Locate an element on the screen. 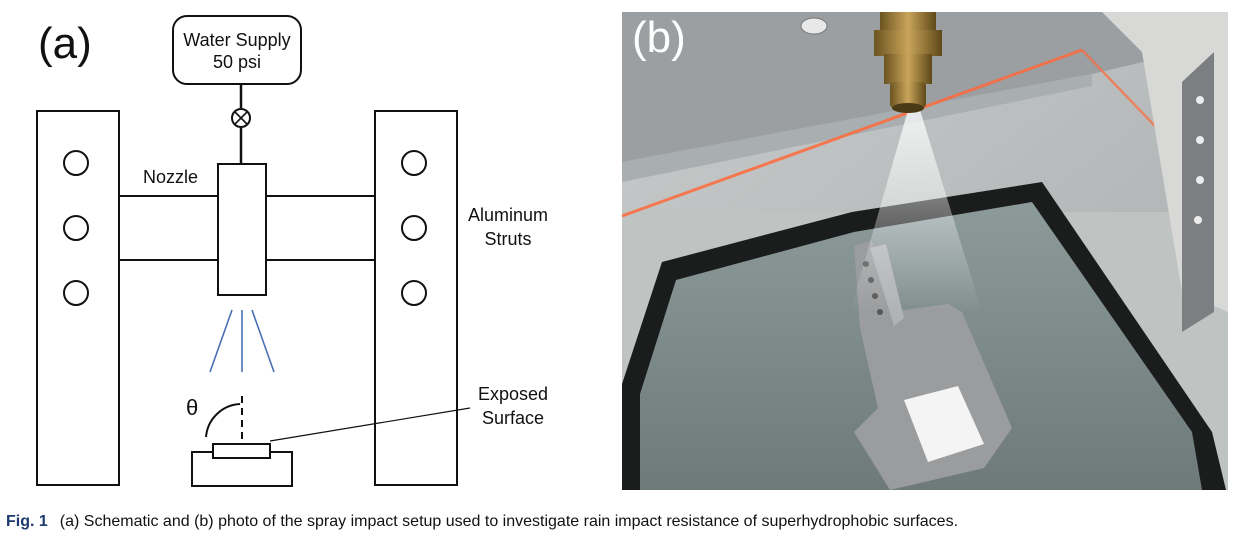 The width and height of the screenshot is (1236, 536). spray-line-right is located at coordinates (263, 341).